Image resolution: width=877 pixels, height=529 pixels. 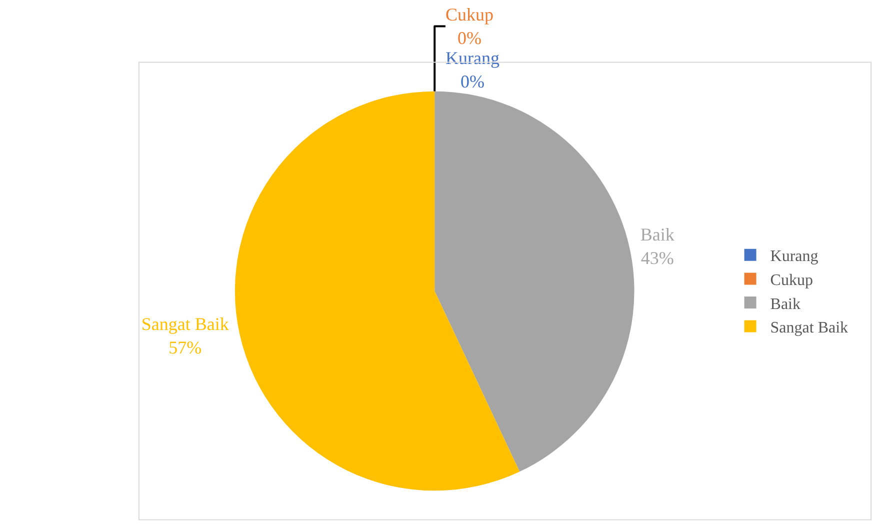 What do you see at coordinates (791, 280) in the screenshot?
I see `legend-label: Cukup` at bounding box center [791, 280].